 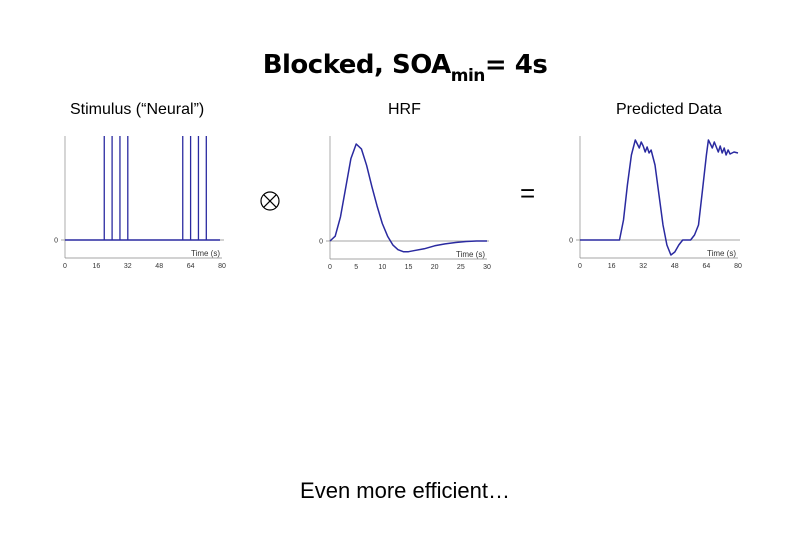 I want to click on x-tick-label: 10, so click(x=382, y=267).